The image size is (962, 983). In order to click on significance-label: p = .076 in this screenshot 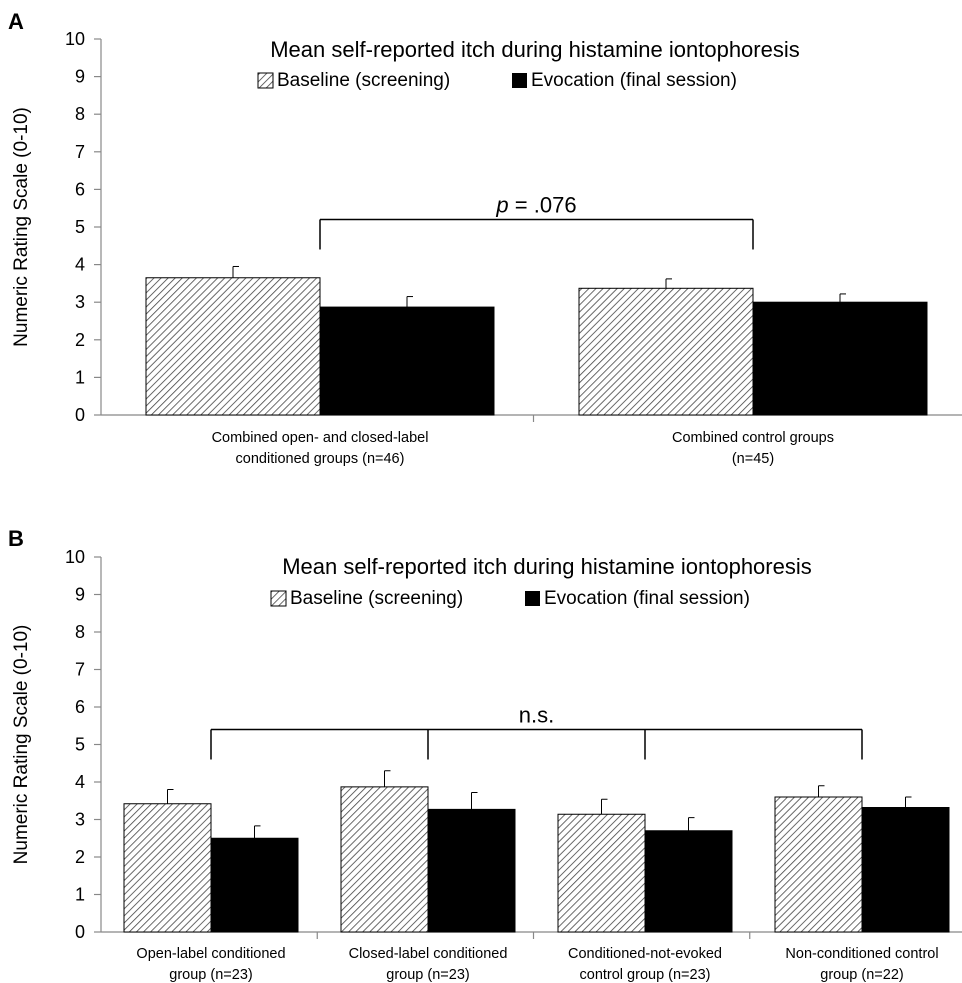, I will do `click(535, 204)`.